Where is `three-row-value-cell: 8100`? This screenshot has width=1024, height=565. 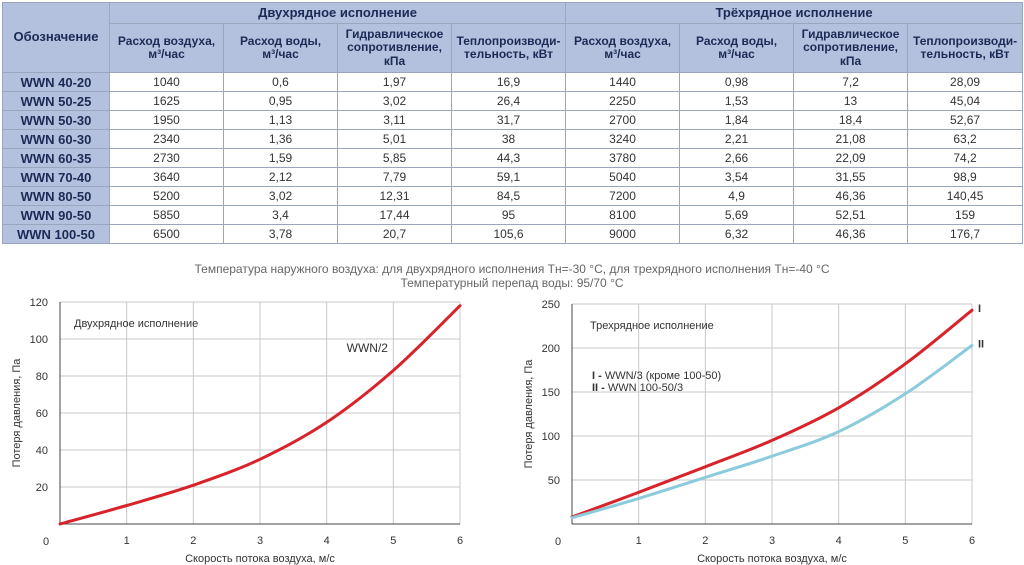 three-row-value-cell: 8100 is located at coordinates (623, 215).